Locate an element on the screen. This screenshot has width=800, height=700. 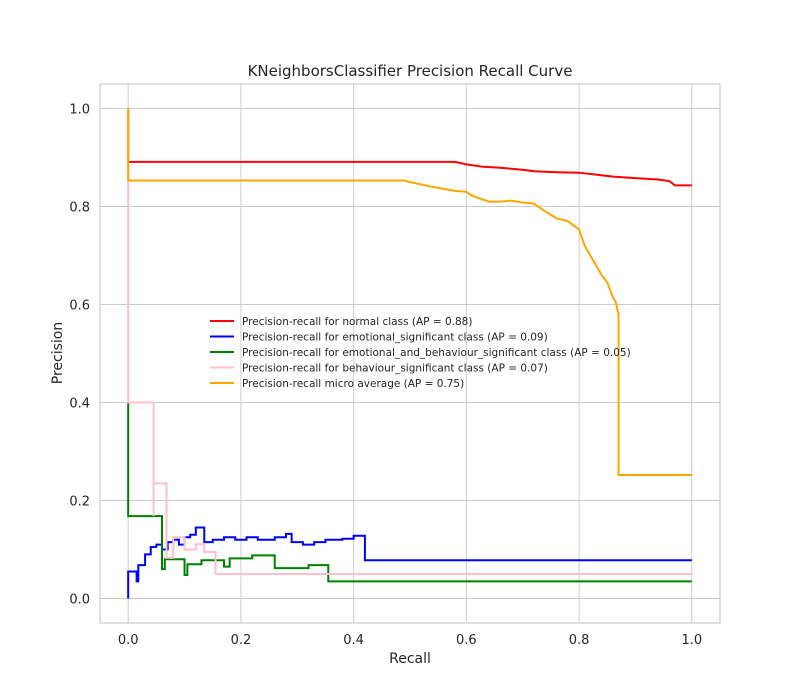
y-tick-label: 0.4 is located at coordinates (79, 404).